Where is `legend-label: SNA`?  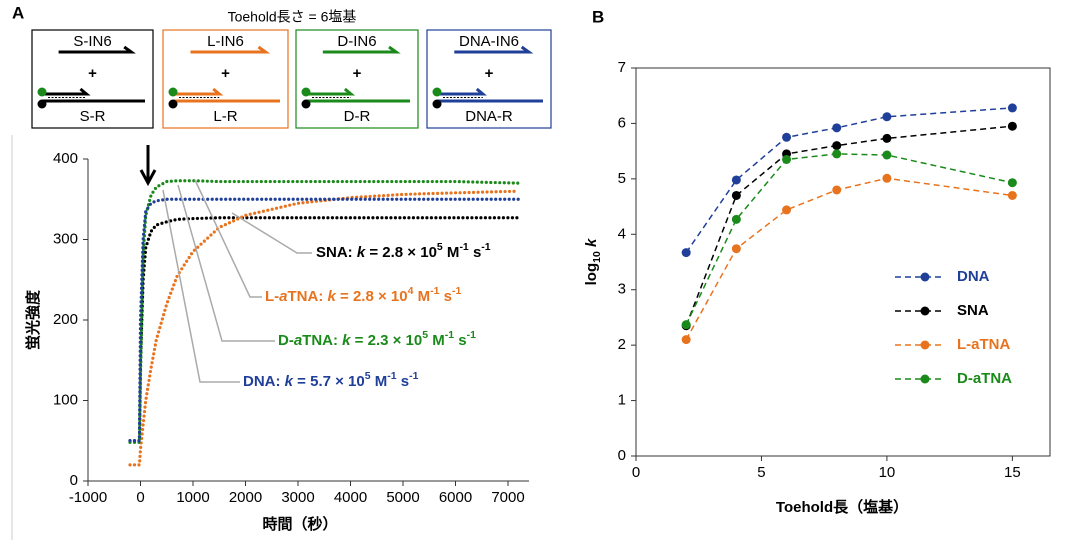
legend-label: SNA is located at coordinates (973, 310).